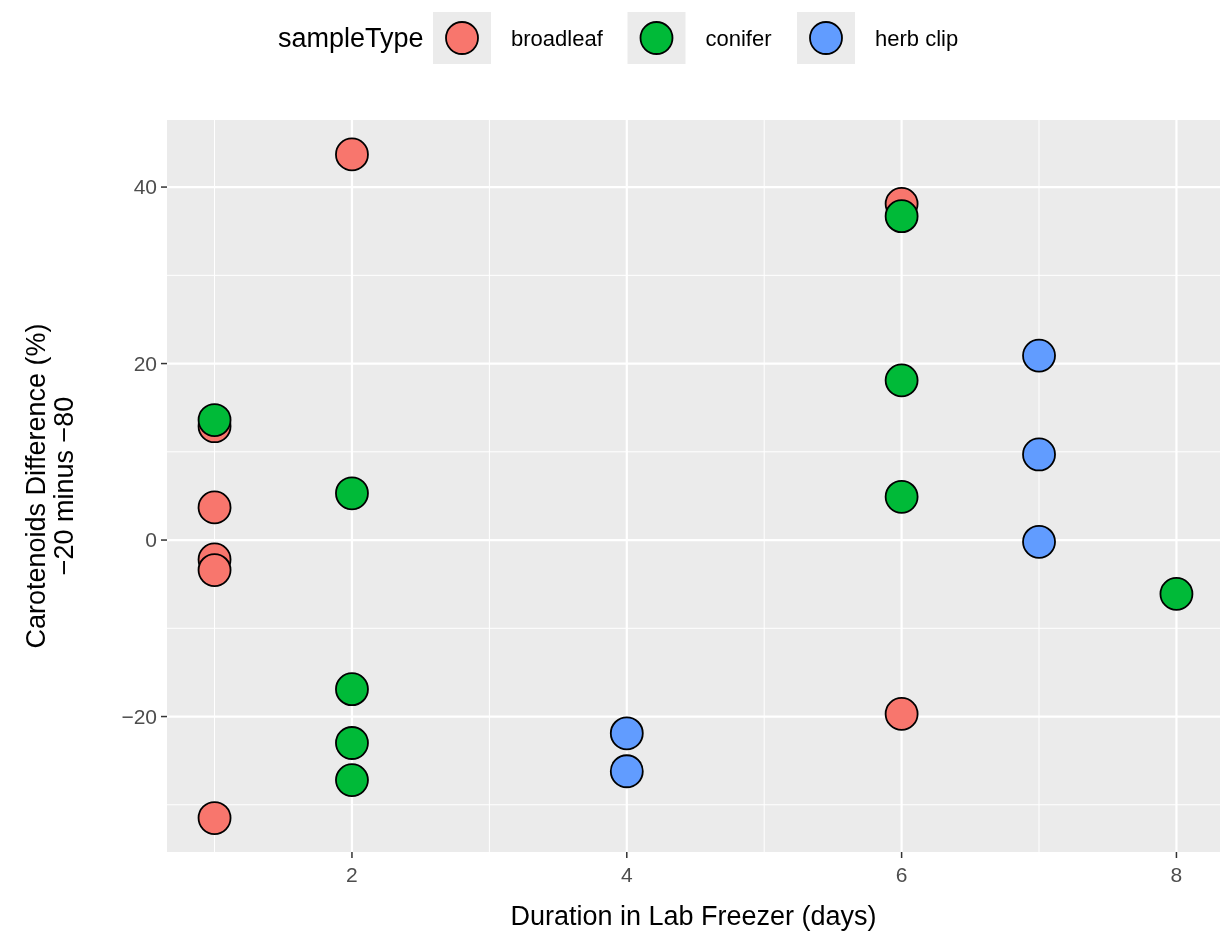 This screenshot has width=1220, height=944. What do you see at coordinates (139, 716) in the screenshot?
I see `y-tick-label: −20` at bounding box center [139, 716].